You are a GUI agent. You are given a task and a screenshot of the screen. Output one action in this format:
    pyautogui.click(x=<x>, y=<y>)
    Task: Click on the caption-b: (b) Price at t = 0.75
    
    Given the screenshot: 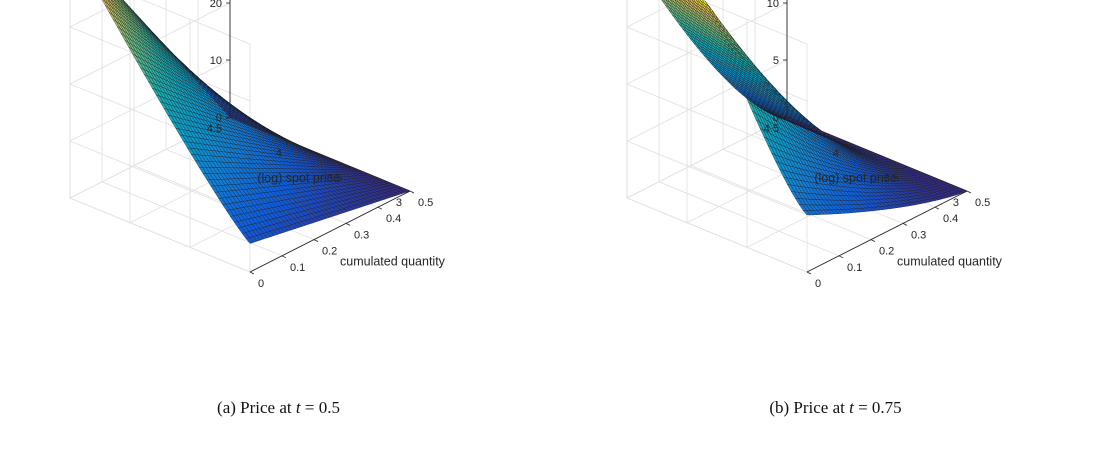 What is the action you would take?
    pyautogui.click(x=835, y=408)
    